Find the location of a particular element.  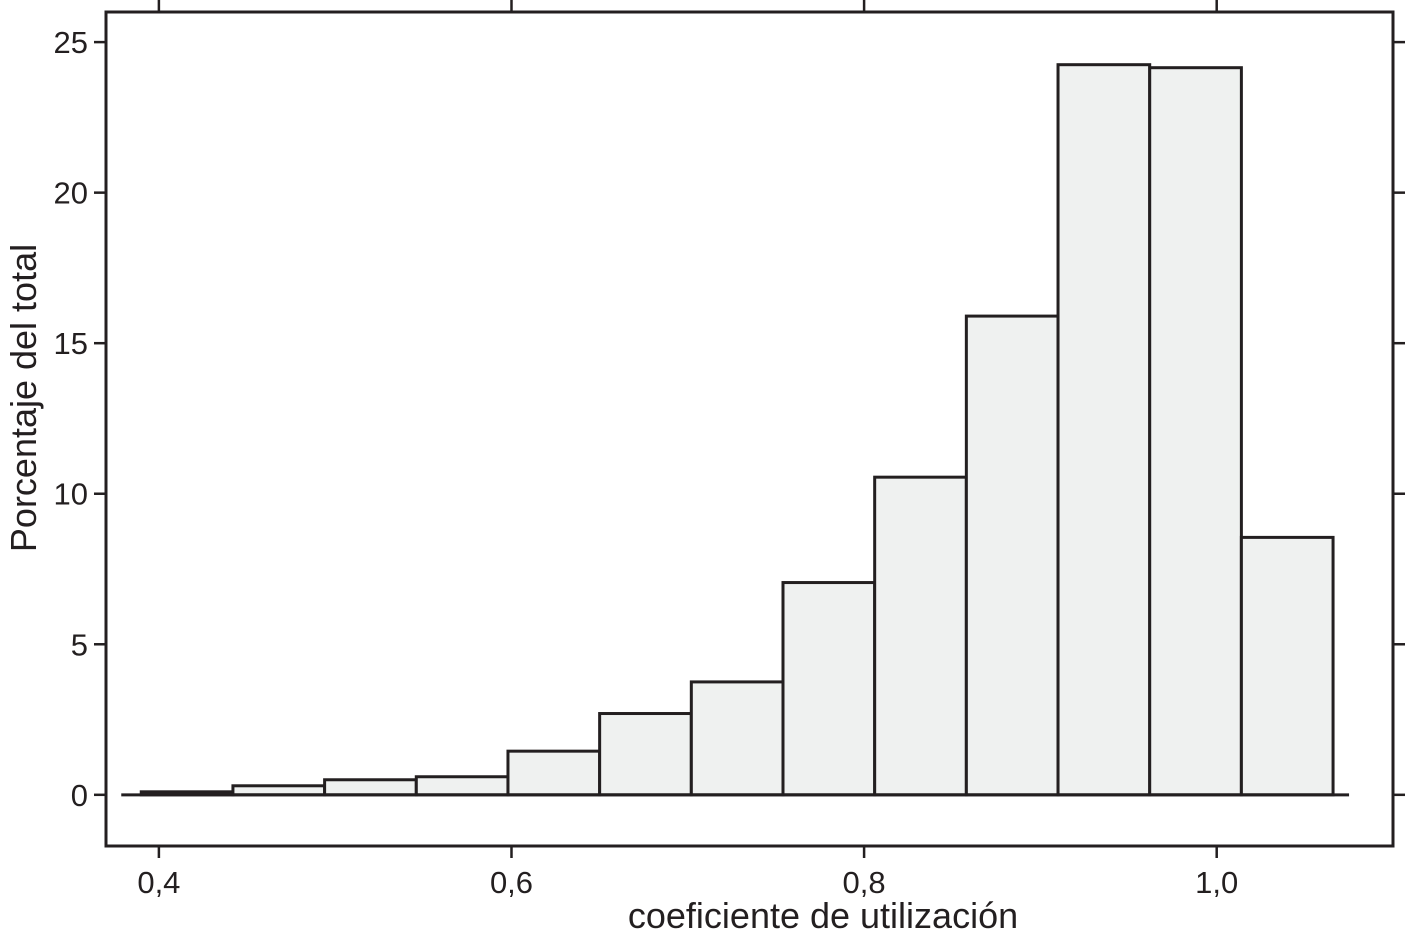

y-tick-label: 20 is located at coordinates (71, 193).